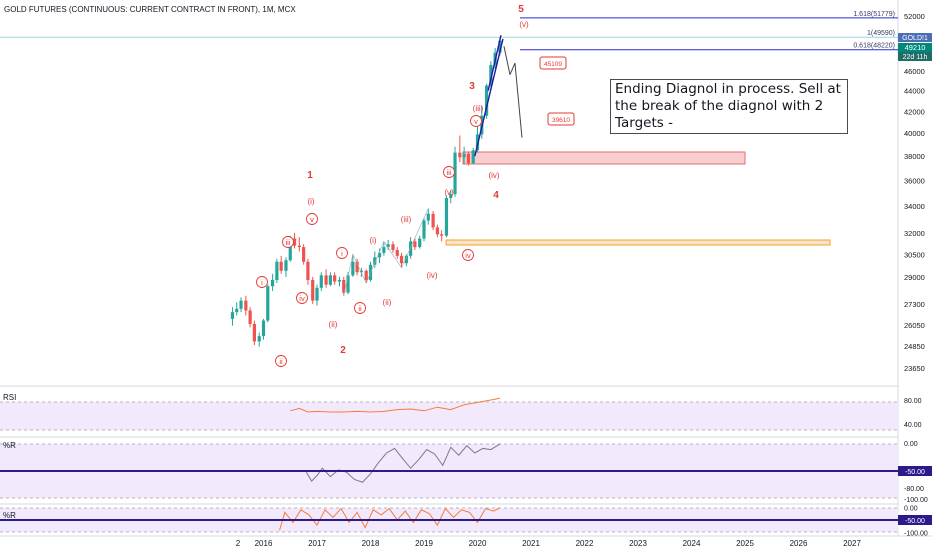 The height and width of the screenshot is (550, 932). What do you see at coordinates (914, 346) in the screenshot?
I see `y-tick-label: 24850` at bounding box center [914, 346].